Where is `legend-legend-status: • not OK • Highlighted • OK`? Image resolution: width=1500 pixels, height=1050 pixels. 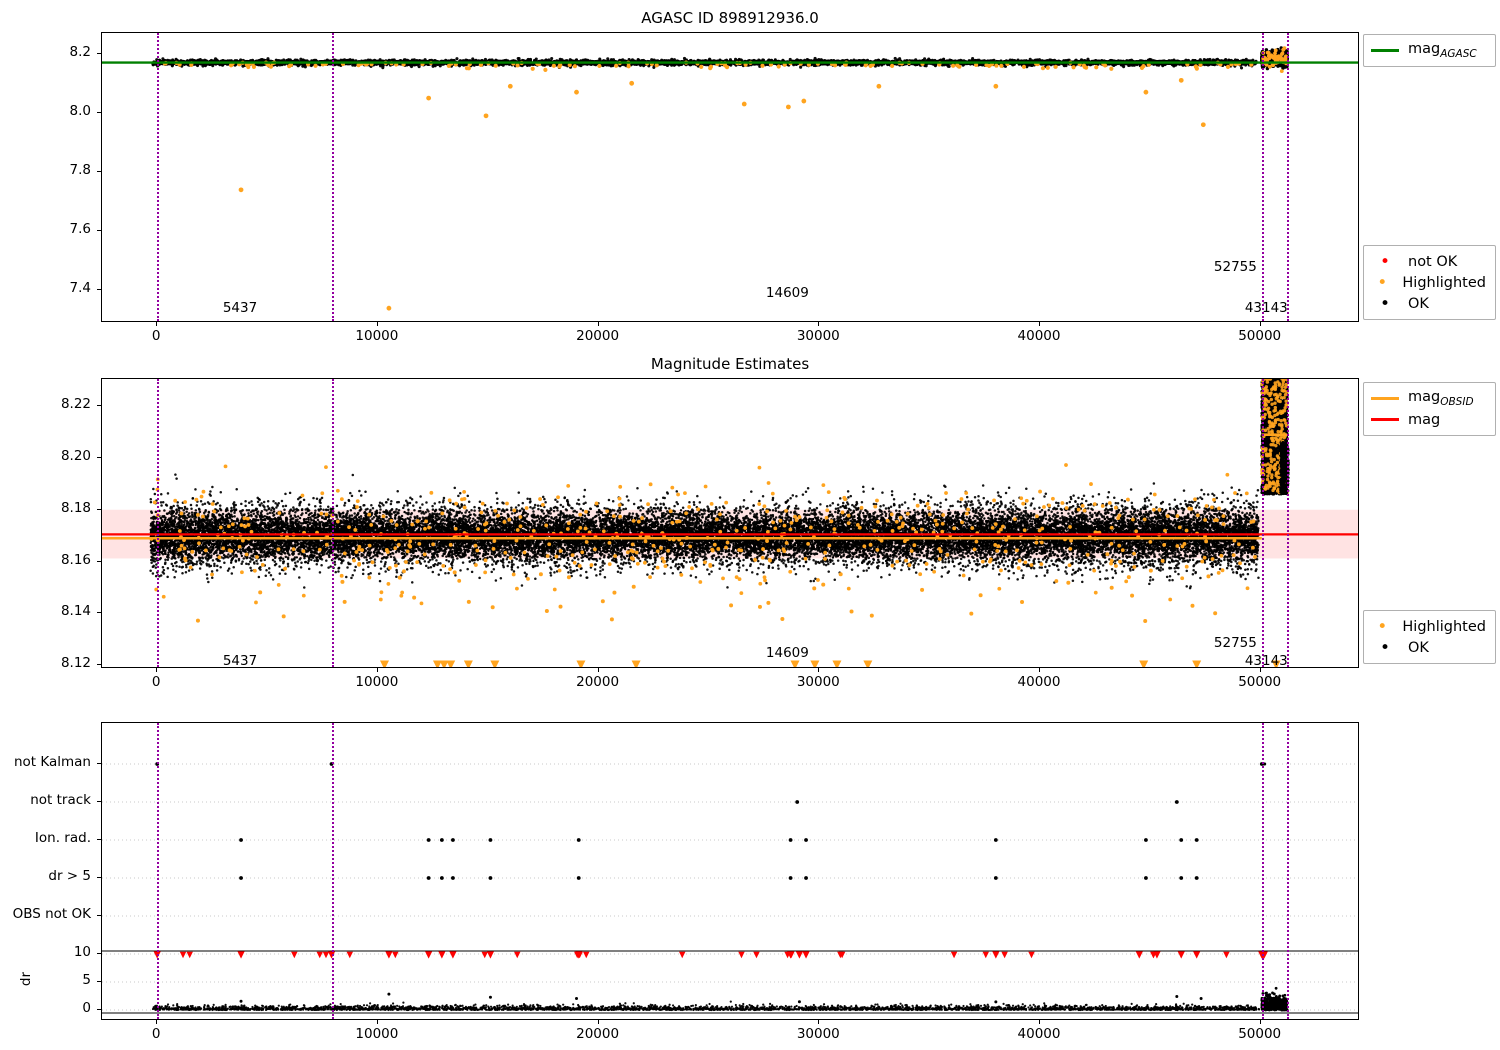
legend-legend-status: • not OK • Highlighted • OK is located at coordinates (1429, 282).